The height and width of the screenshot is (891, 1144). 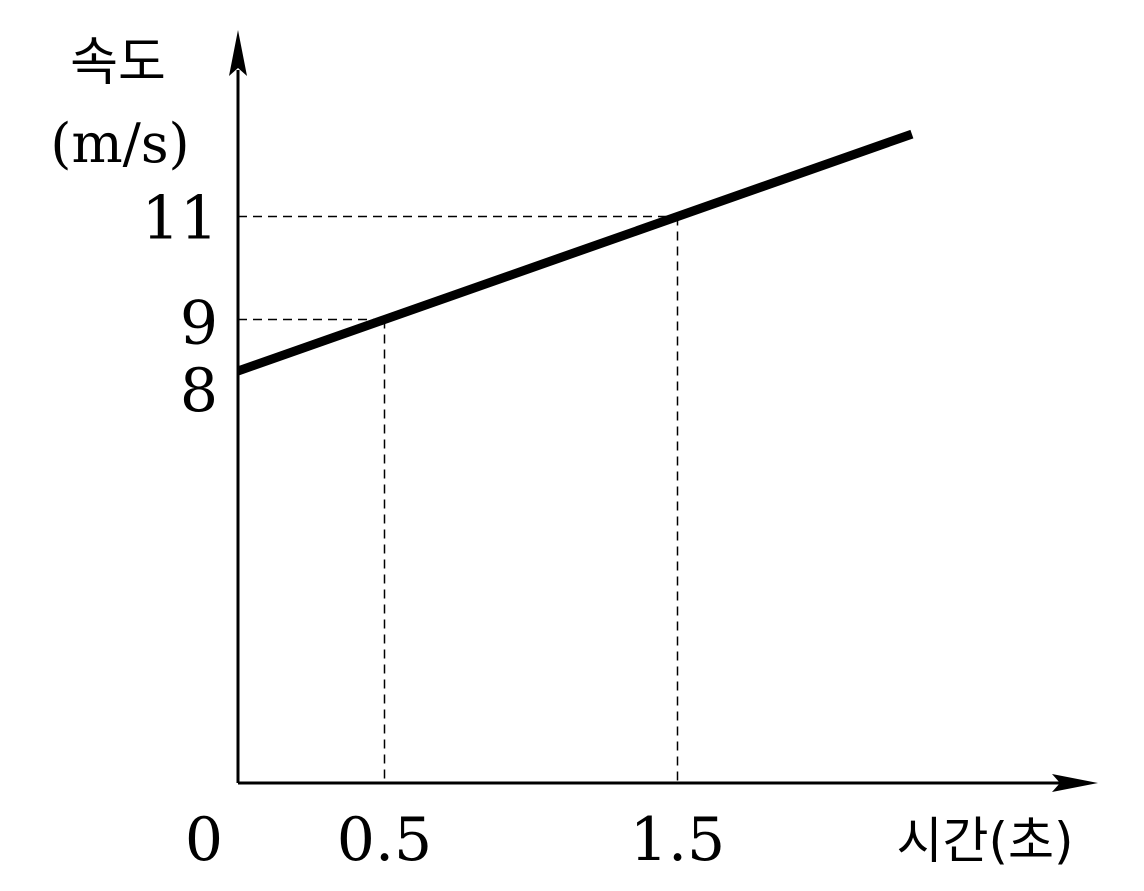 I want to click on x-tick-label: 1.5, so click(x=677, y=840).